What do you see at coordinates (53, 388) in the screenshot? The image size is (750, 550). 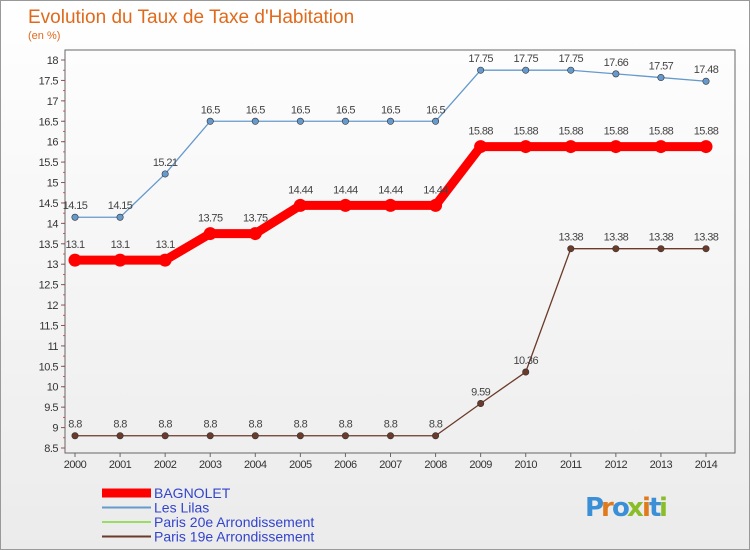 I see `y-tick-label: 10` at bounding box center [53, 388].